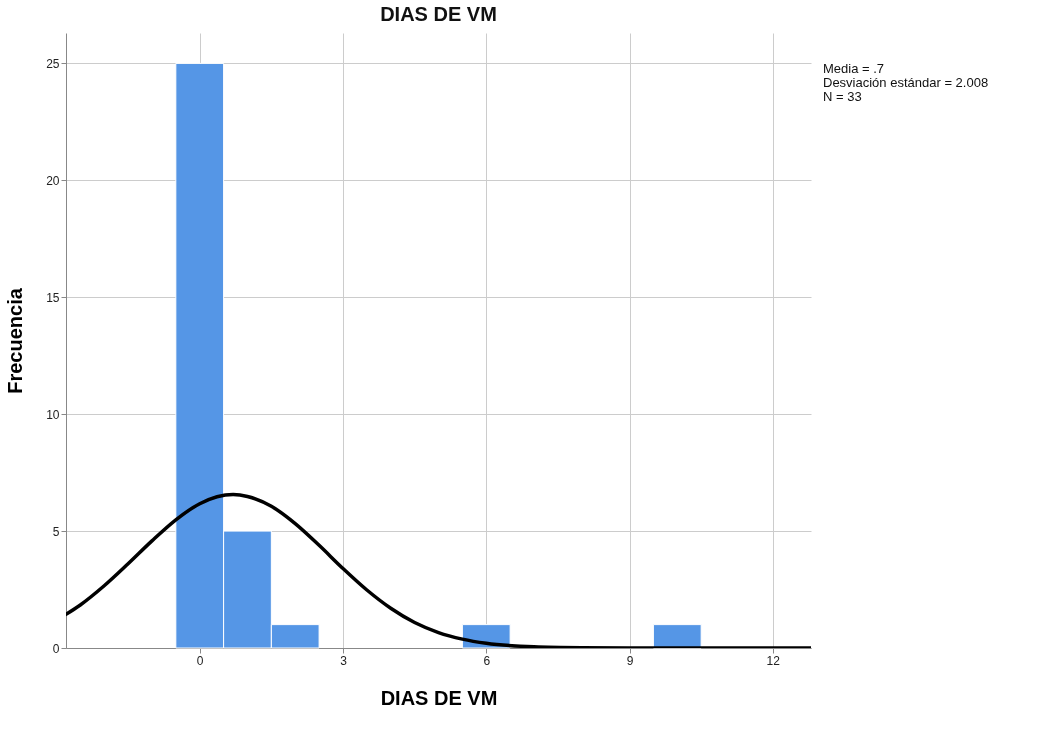  I want to click on y-tick-label: 0, so click(56, 648).